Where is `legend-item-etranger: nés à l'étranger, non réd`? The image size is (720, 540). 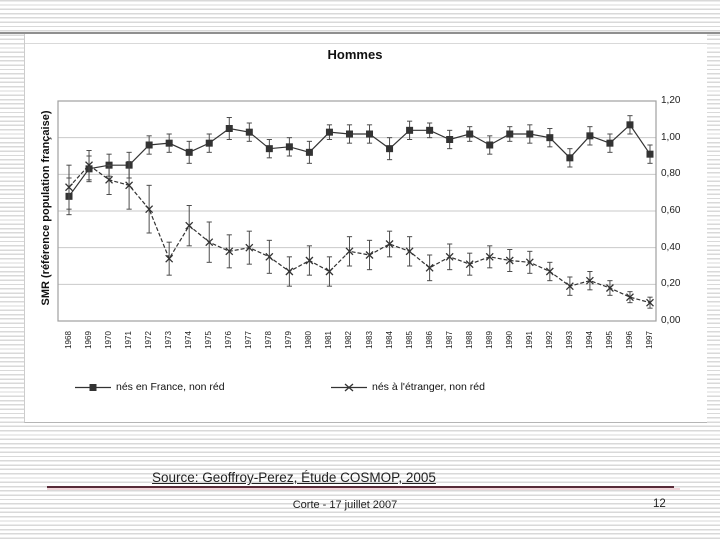 legend-item-etranger: nés à l'étranger, non réd is located at coordinates (408, 387).